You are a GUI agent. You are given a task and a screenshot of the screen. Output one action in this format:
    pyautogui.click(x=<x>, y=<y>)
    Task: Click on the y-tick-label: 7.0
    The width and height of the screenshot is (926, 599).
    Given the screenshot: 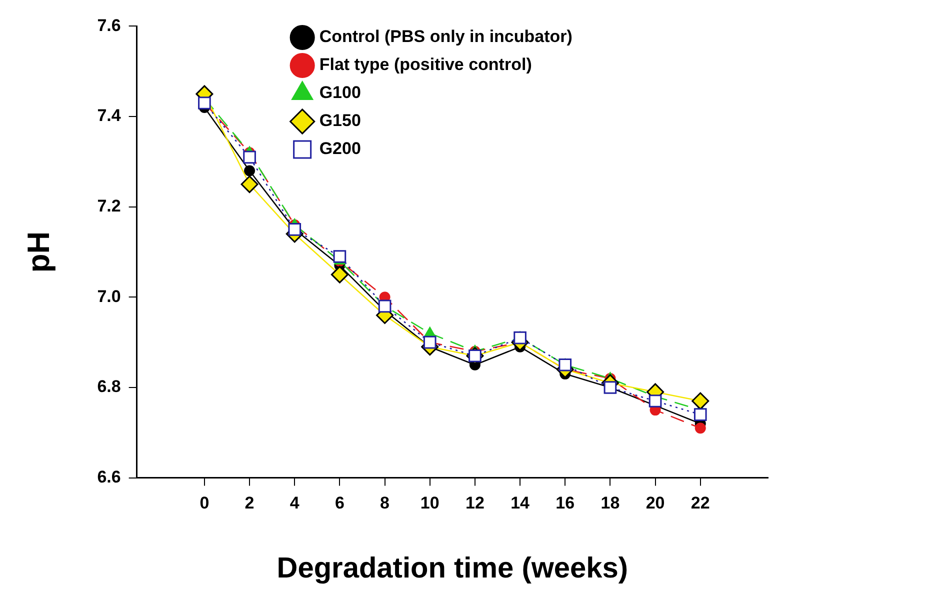 What is the action you would take?
    pyautogui.click(x=109, y=296)
    